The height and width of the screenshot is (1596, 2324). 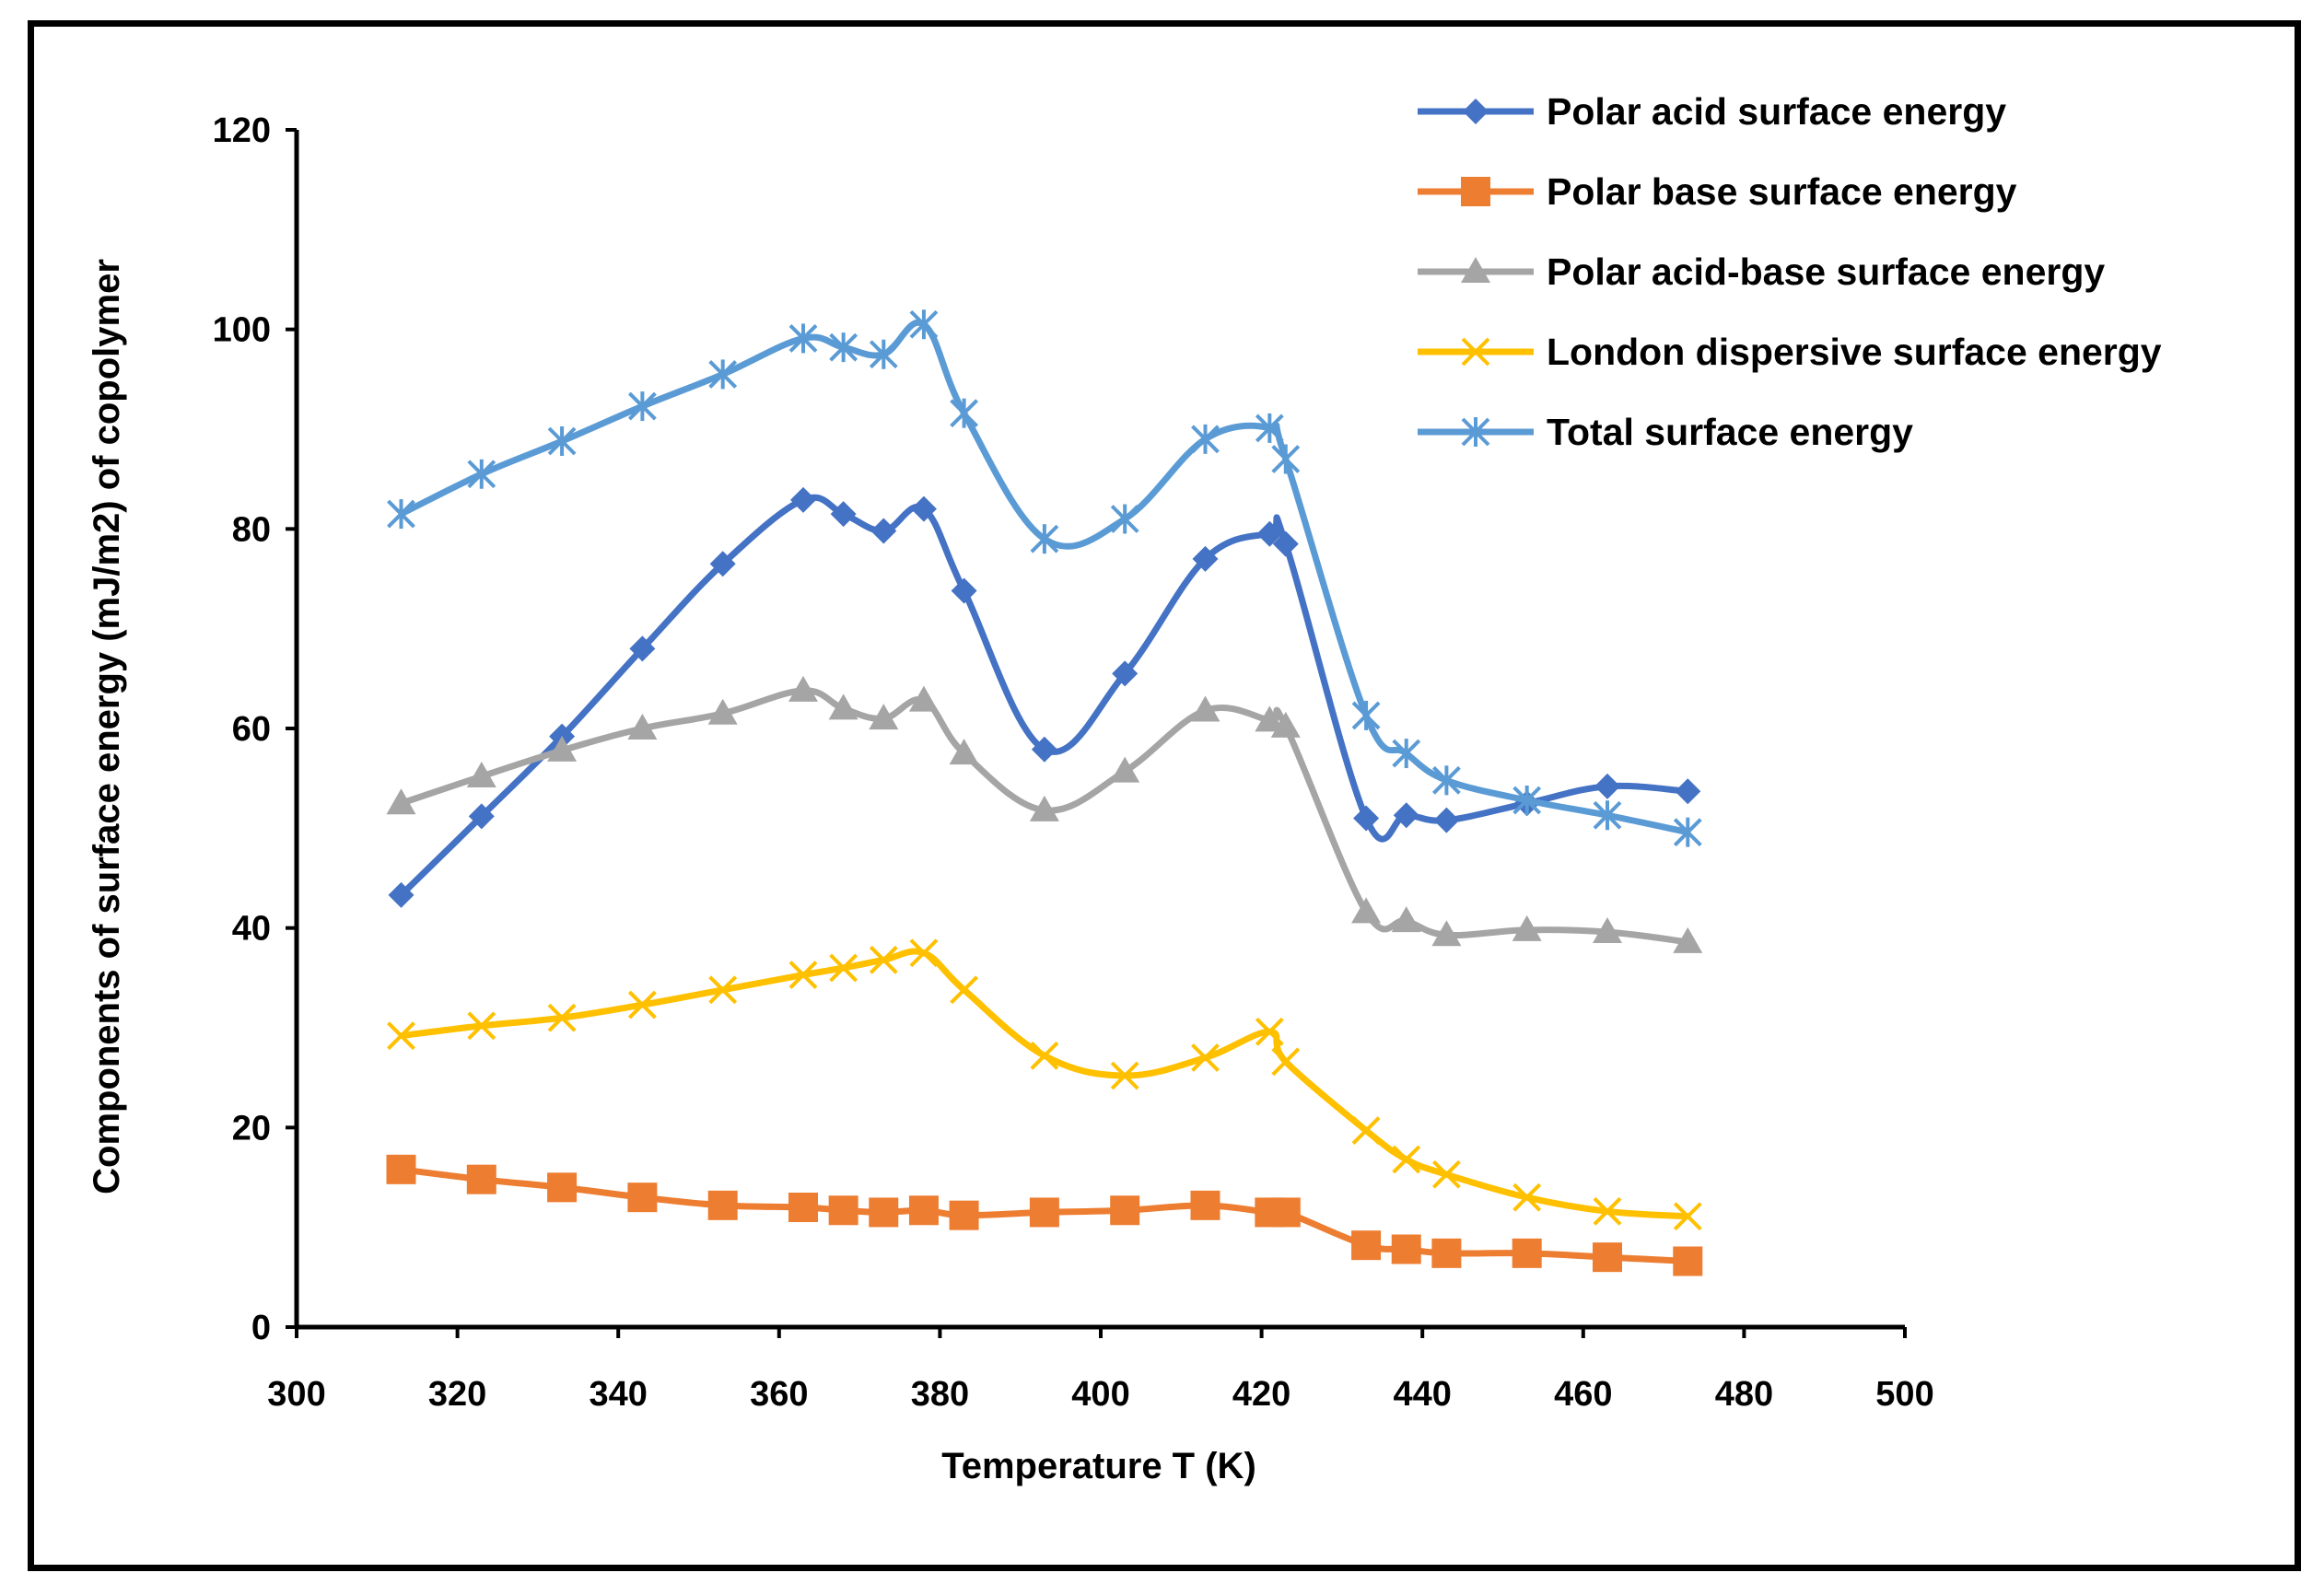 What do you see at coordinates (251, 930) in the screenshot?
I see `y-tick-label: 40` at bounding box center [251, 930].